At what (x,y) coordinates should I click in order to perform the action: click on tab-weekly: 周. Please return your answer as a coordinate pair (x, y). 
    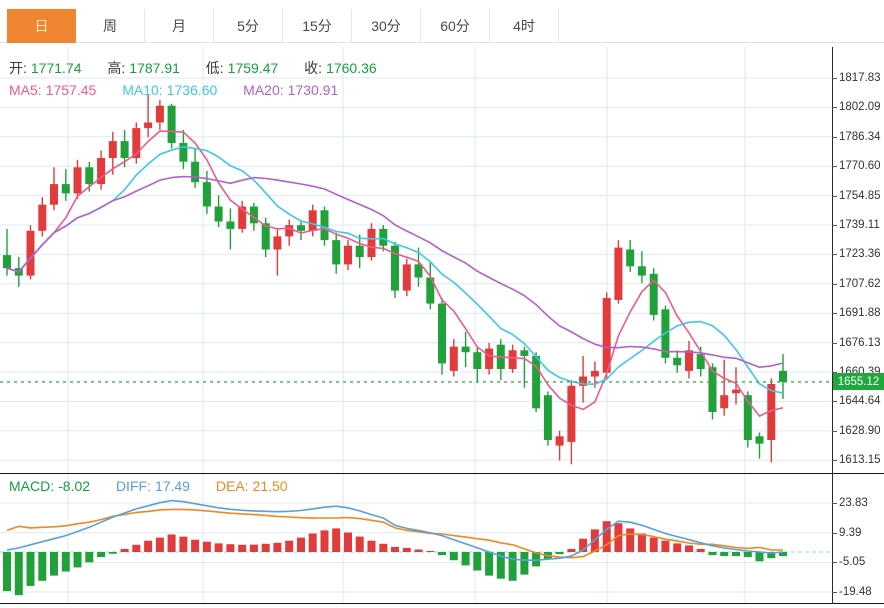
    Looking at the image, I should click on (110, 26).